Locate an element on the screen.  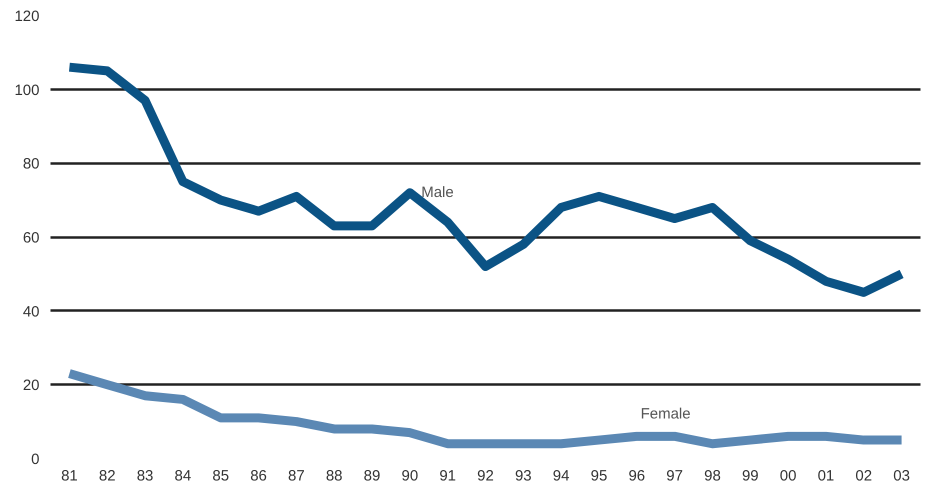
y-tick-label: 20 is located at coordinates (31, 385).